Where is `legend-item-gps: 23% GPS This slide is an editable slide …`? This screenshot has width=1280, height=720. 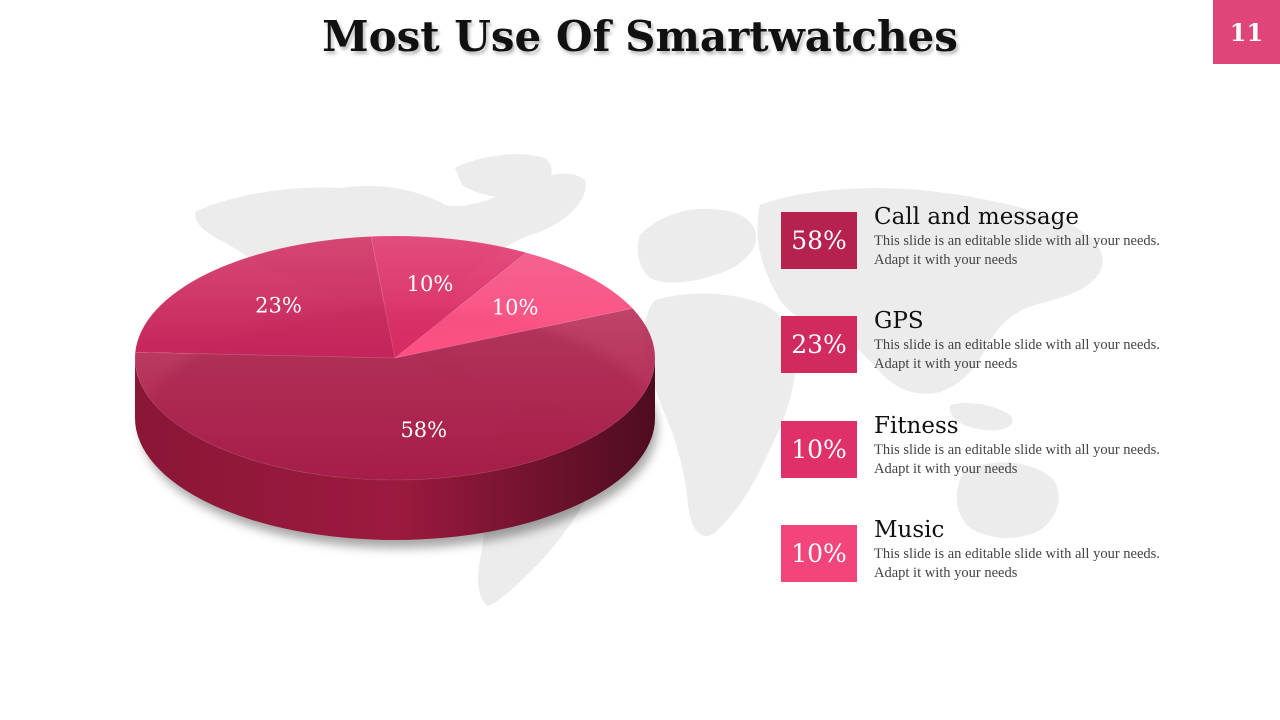 legend-item-gps: 23% GPS This slide is an editable slide … is located at coordinates (991, 342).